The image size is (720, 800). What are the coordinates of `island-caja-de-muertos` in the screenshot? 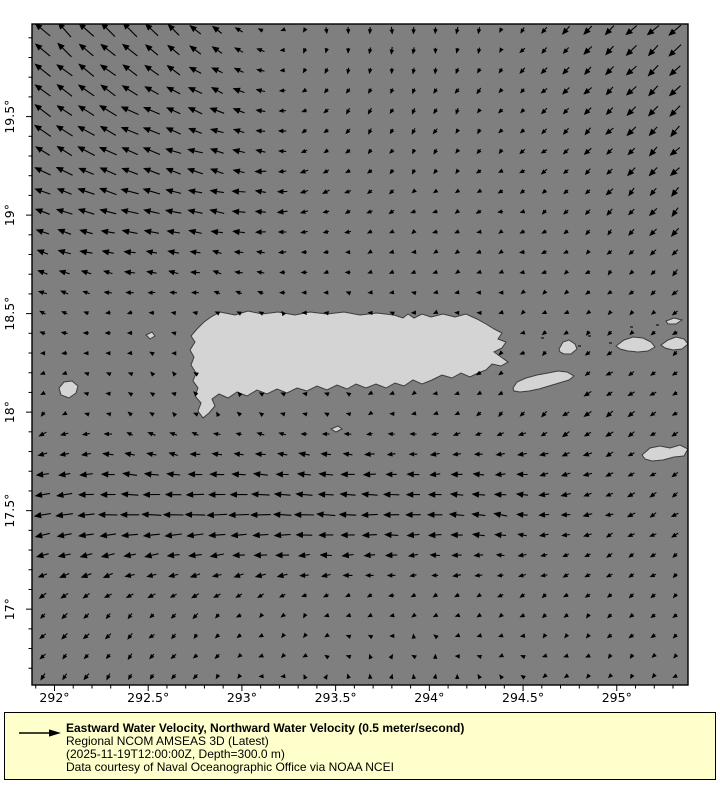 It's located at (336, 429).